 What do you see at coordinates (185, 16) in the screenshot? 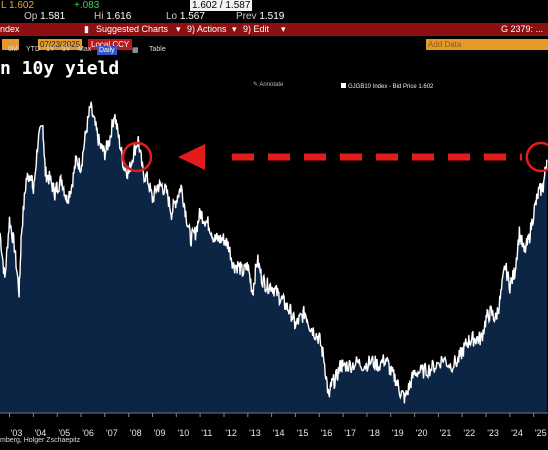
I see `low-value: Lo 1.567` at bounding box center [185, 16].